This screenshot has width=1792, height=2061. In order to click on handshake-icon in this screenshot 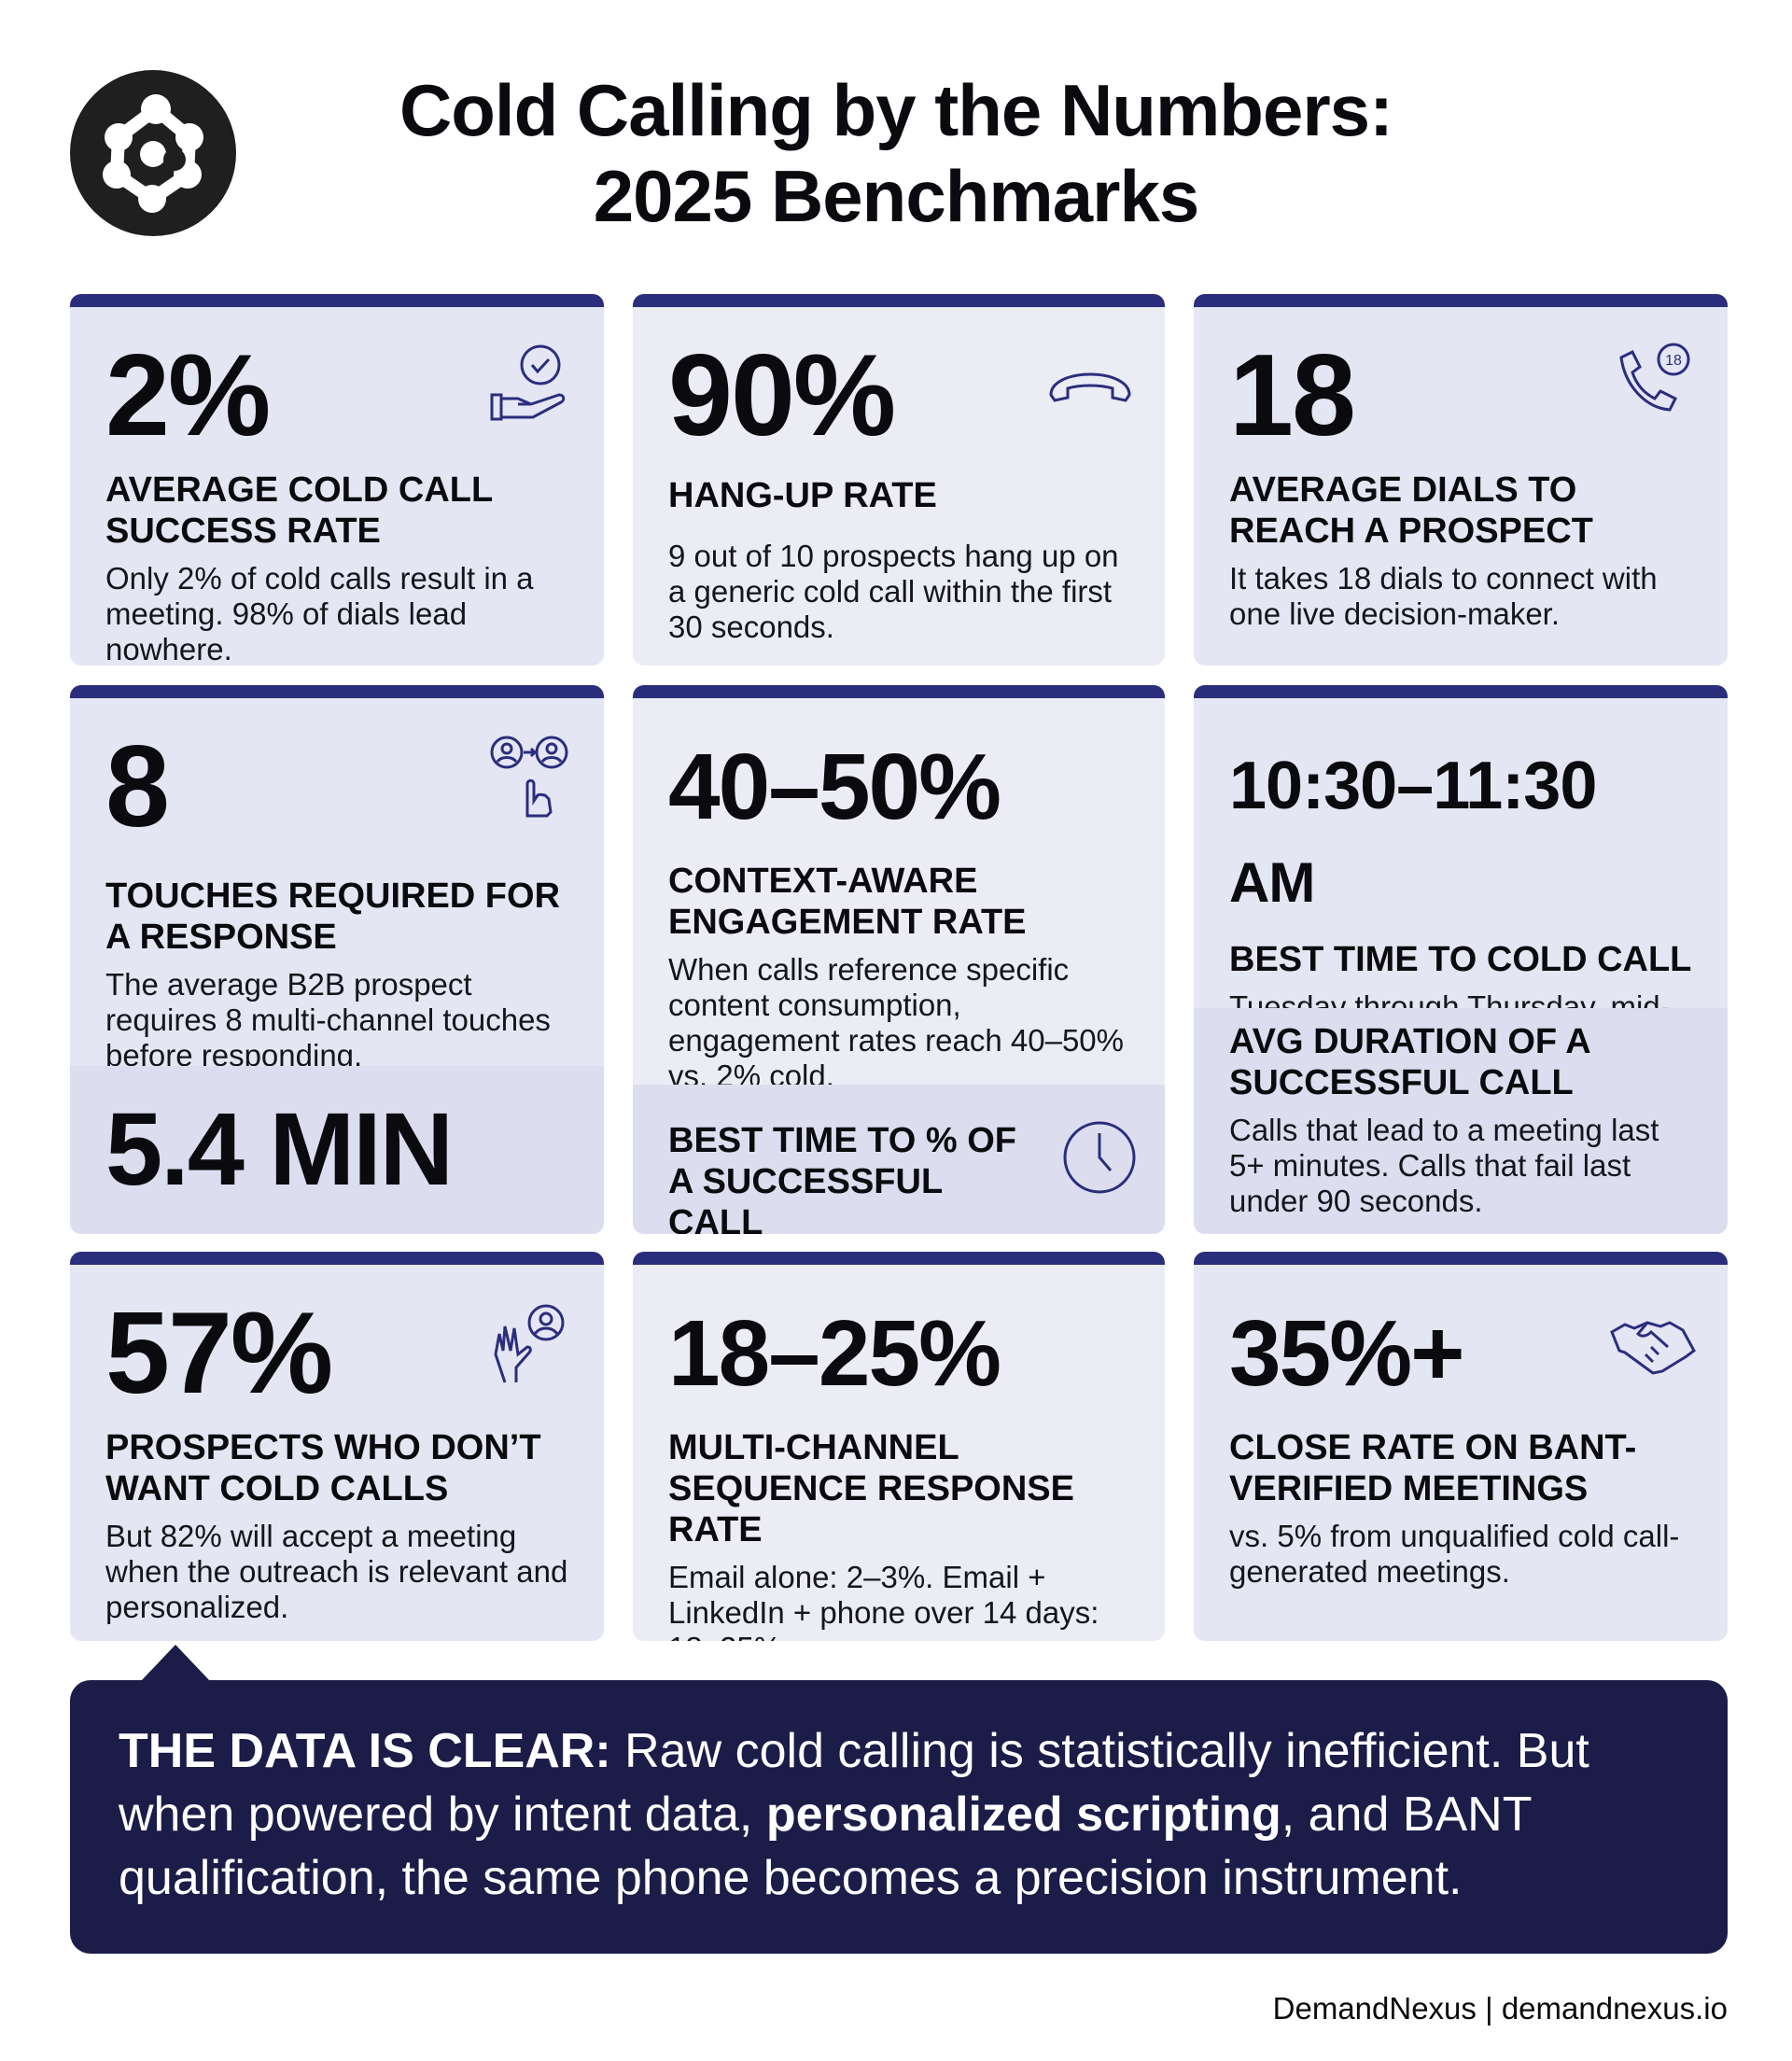, I will do `click(1653, 1348)`.